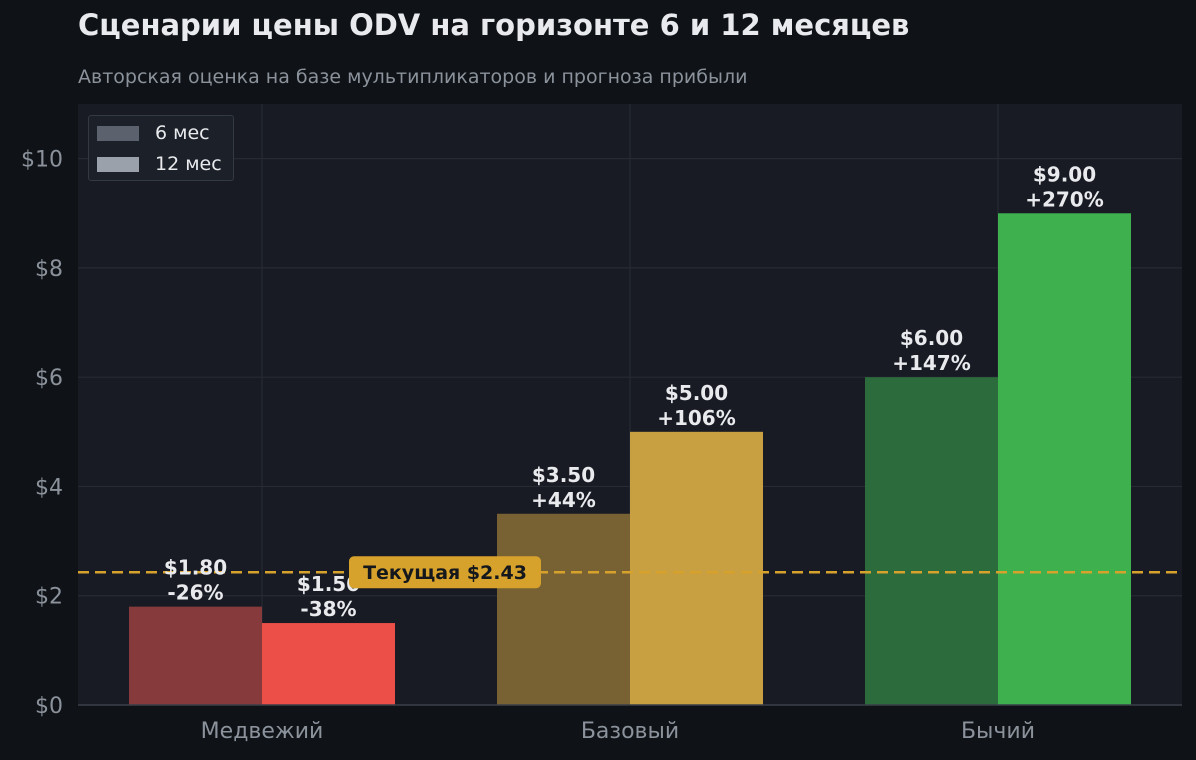 The image size is (1196, 760). What do you see at coordinates (1064, 199) in the screenshot?
I see `data-label-line: +270%` at bounding box center [1064, 199].